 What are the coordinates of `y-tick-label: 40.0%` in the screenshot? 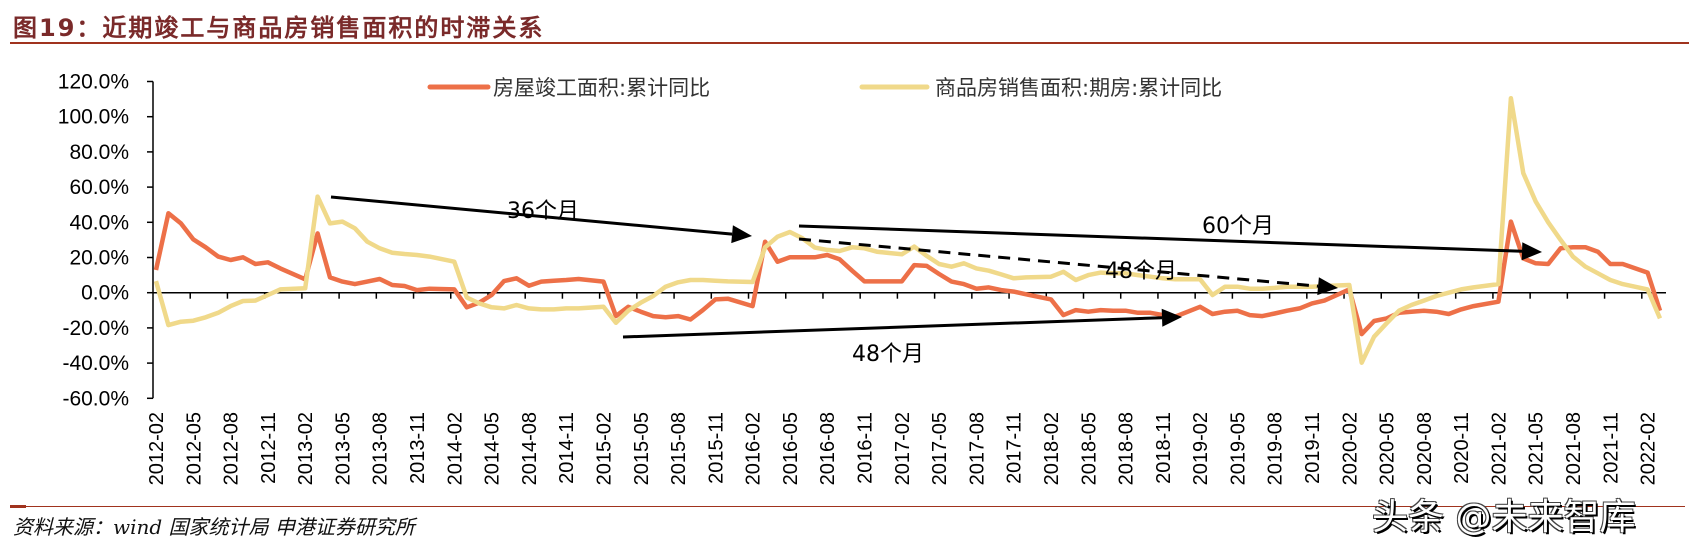 It's located at (99, 222).